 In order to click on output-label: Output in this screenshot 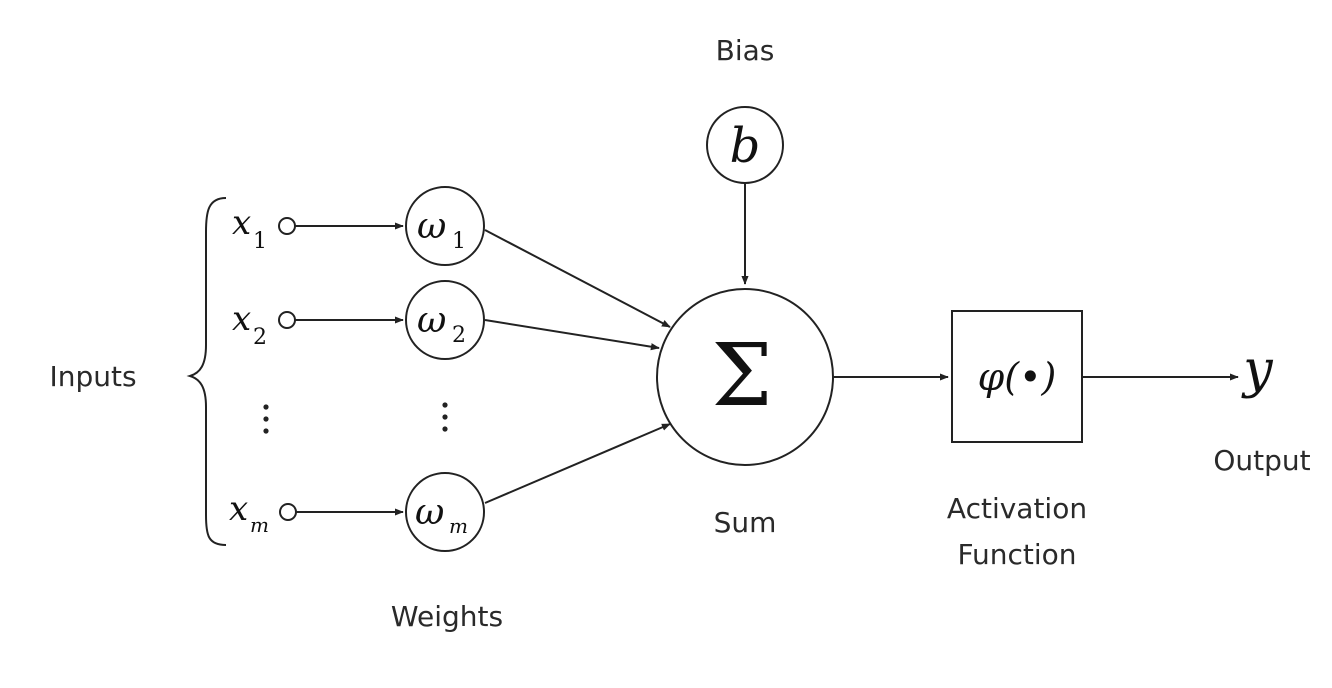, I will do `click(1261, 460)`.